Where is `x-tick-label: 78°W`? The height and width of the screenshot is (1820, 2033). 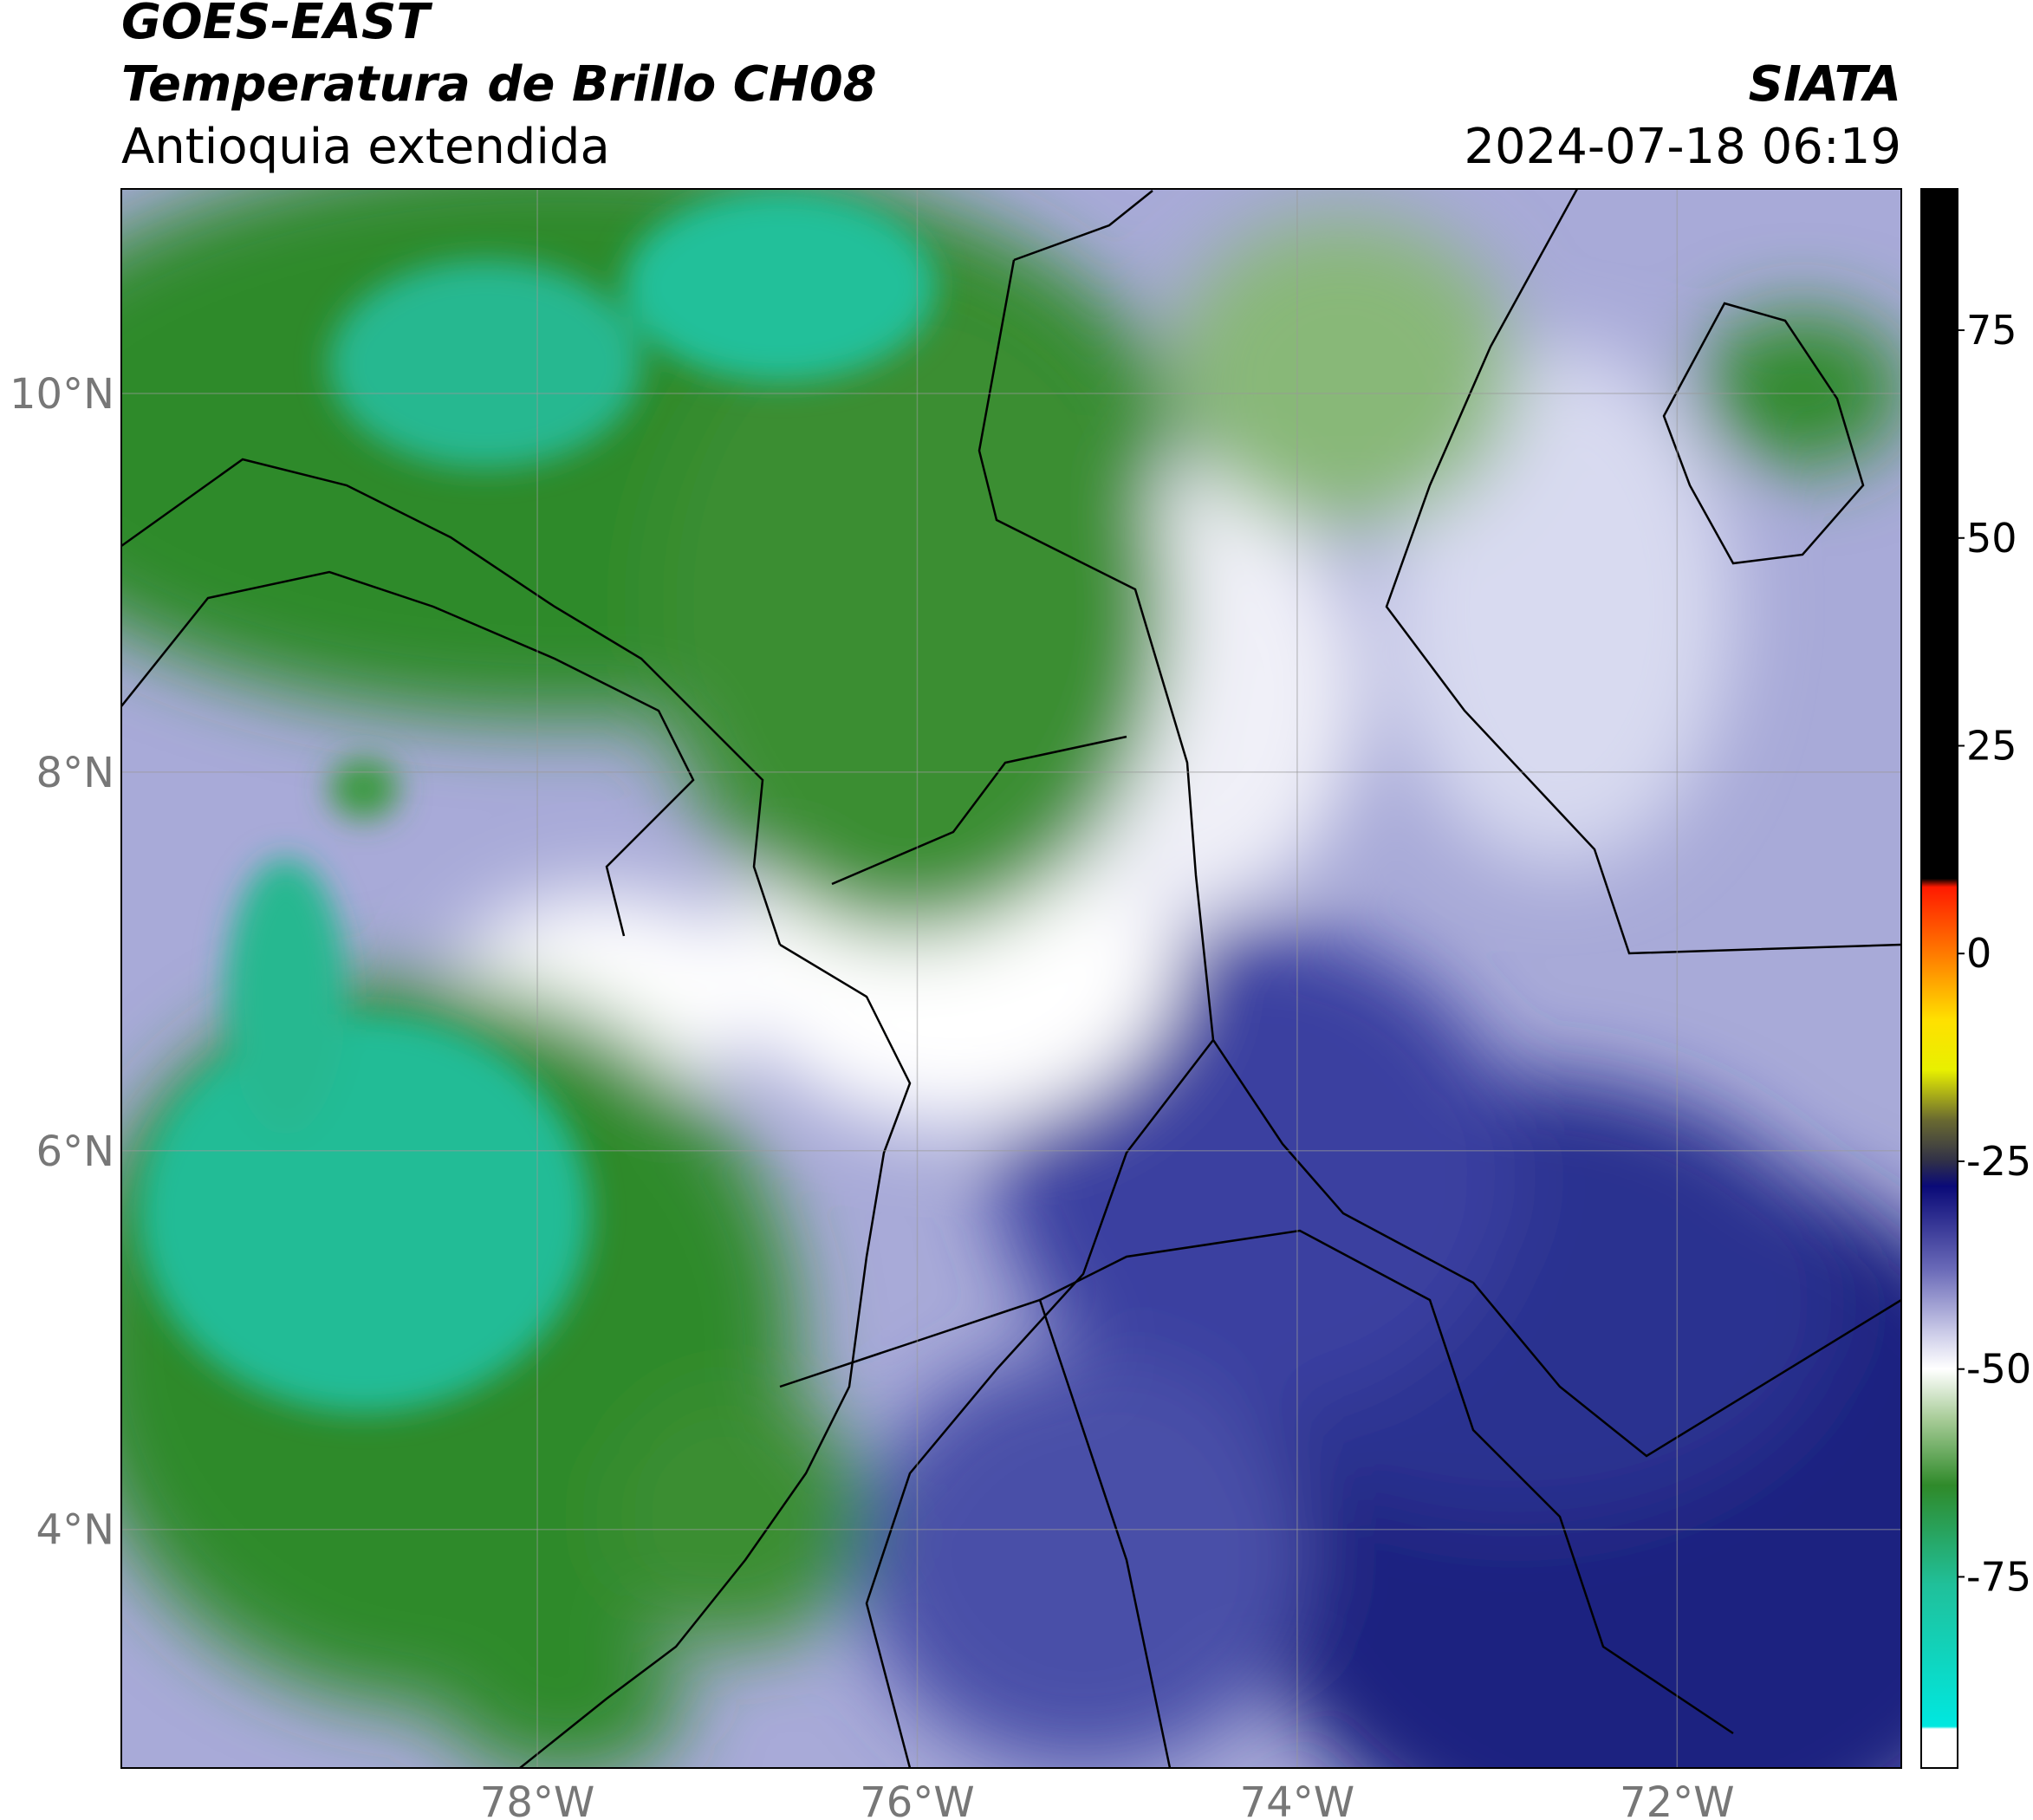 x-tick-label: 78°W is located at coordinates (537, 1799).